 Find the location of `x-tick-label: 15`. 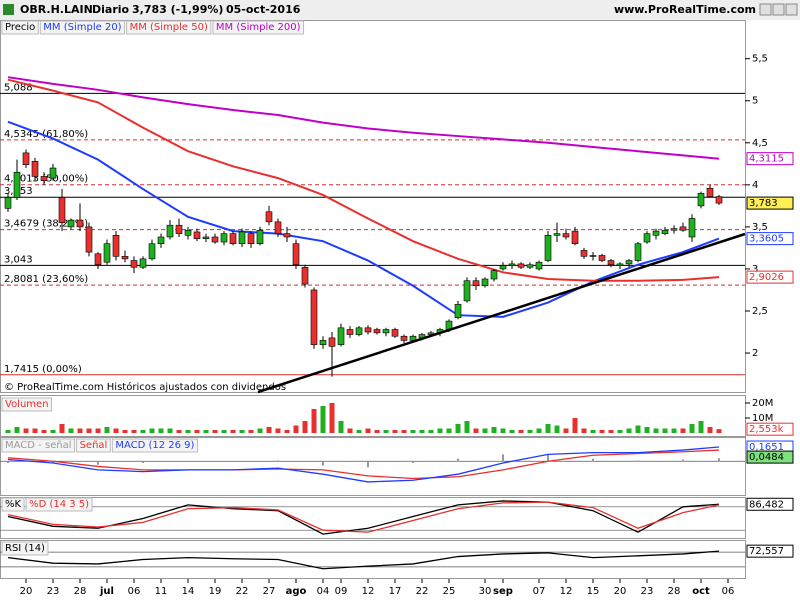

x-tick-label: 15 is located at coordinates (593, 591).